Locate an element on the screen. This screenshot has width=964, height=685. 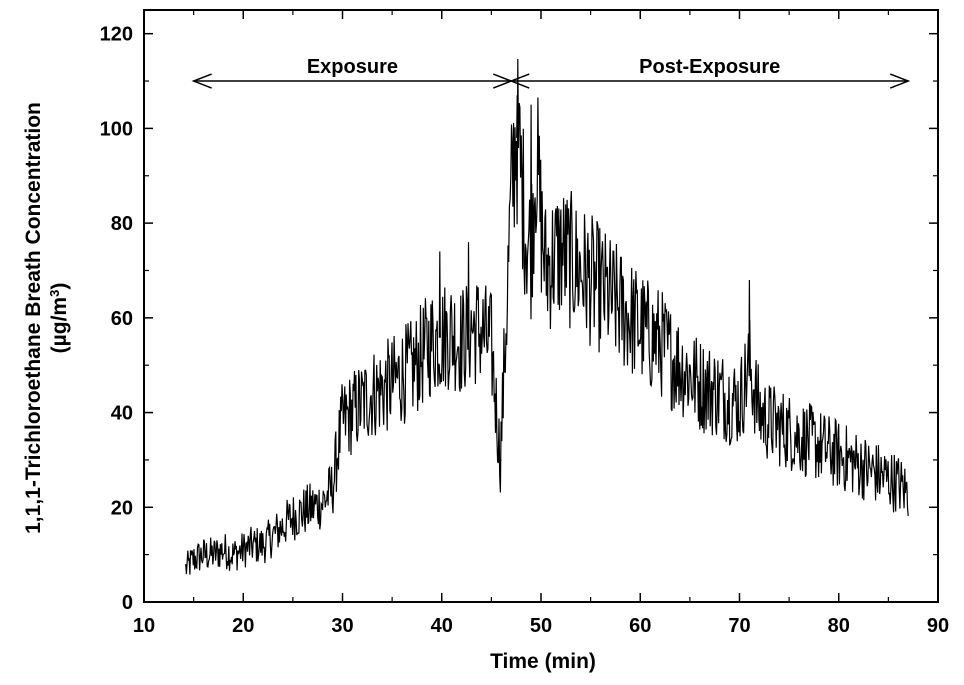
x-tick-label: 40 is located at coordinates (442, 626).